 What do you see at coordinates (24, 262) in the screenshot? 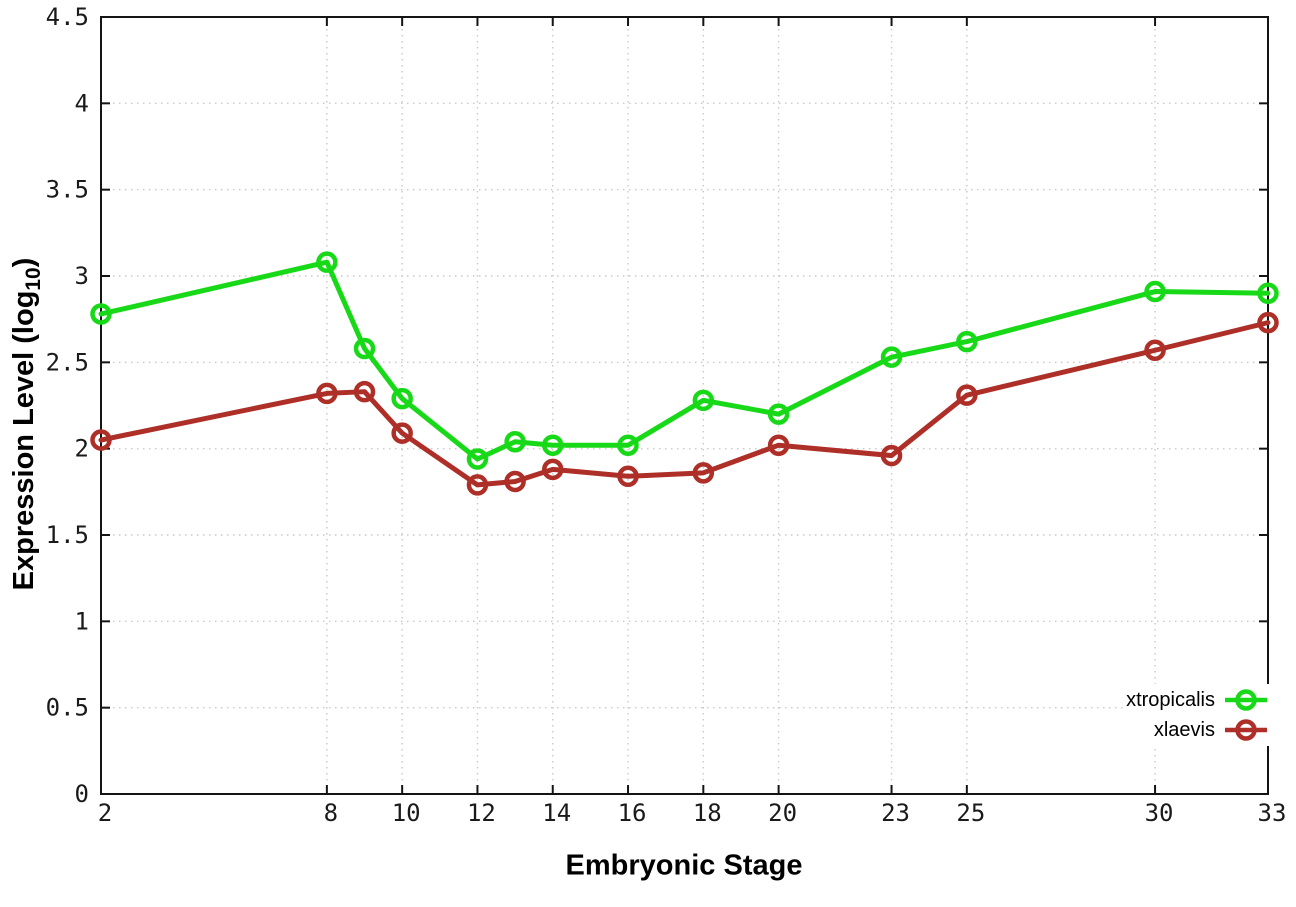
I see `y-axis-title-close: )` at bounding box center [24, 262].